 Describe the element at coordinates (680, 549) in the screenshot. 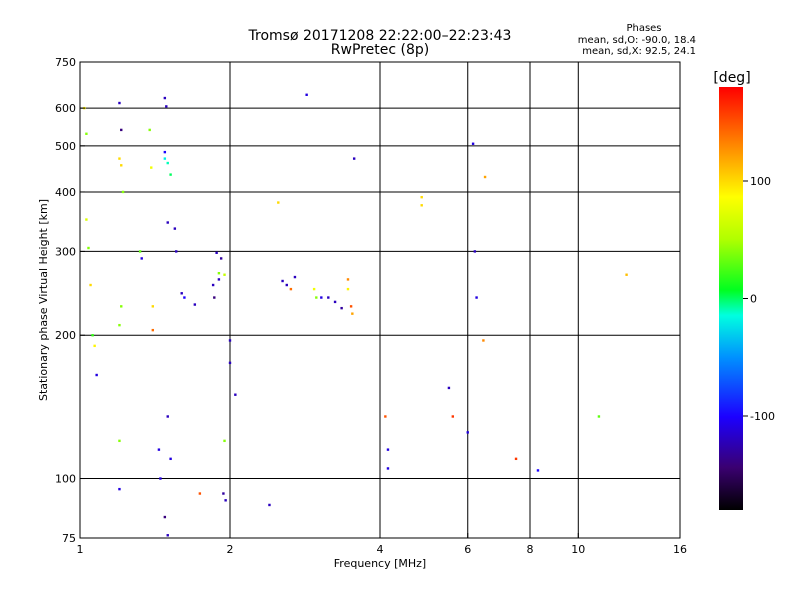

I see `x-tick-label: 16` at that location.